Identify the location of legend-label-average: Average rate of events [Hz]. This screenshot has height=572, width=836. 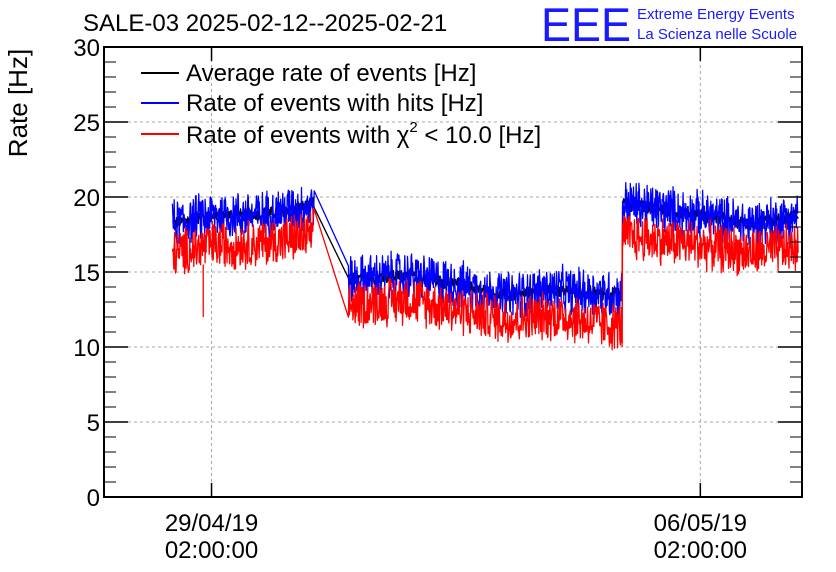
(331, 73).